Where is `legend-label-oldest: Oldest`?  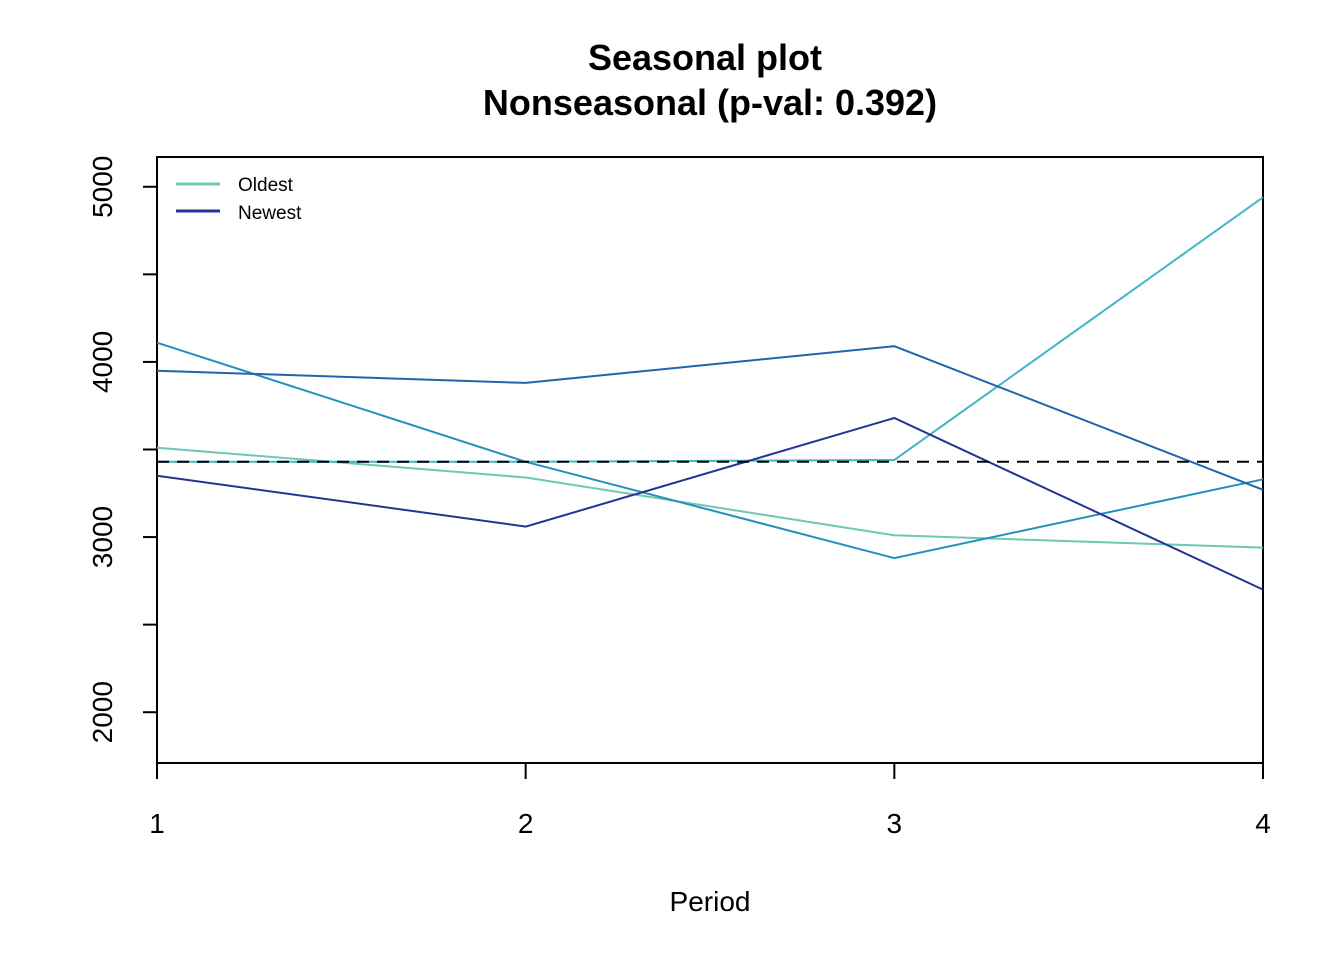
legend-label-oldest: Oldest is located at coordinates (266, 185).